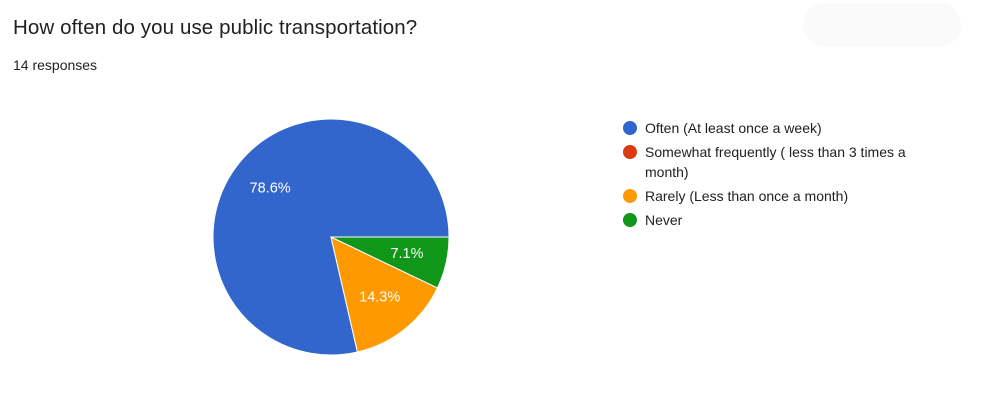  What do you see at coordinates (630, 196) in the screenshot?
I see `legend-swatch-rarely` at bounding box center [630, 196].